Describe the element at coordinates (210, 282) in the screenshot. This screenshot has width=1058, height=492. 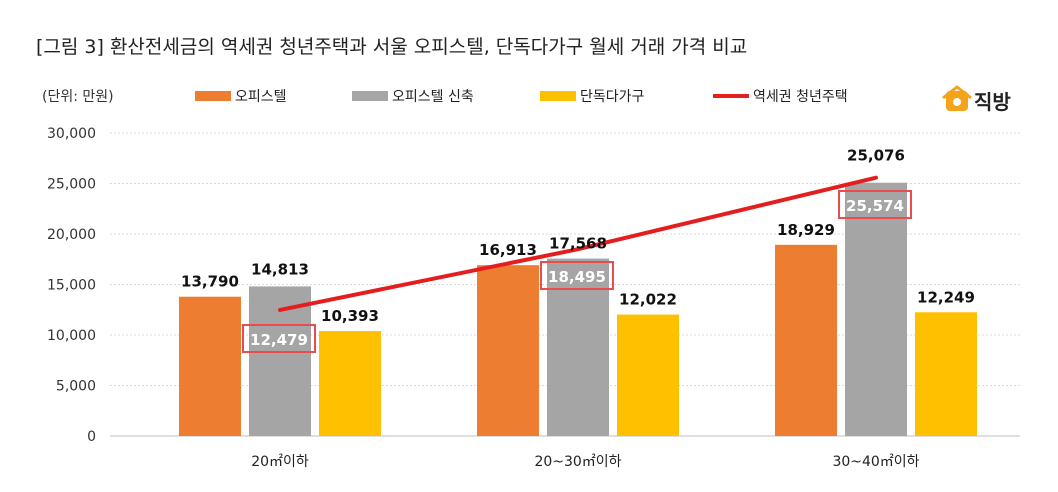
I see `bar-data-label: 13,790` at that location.